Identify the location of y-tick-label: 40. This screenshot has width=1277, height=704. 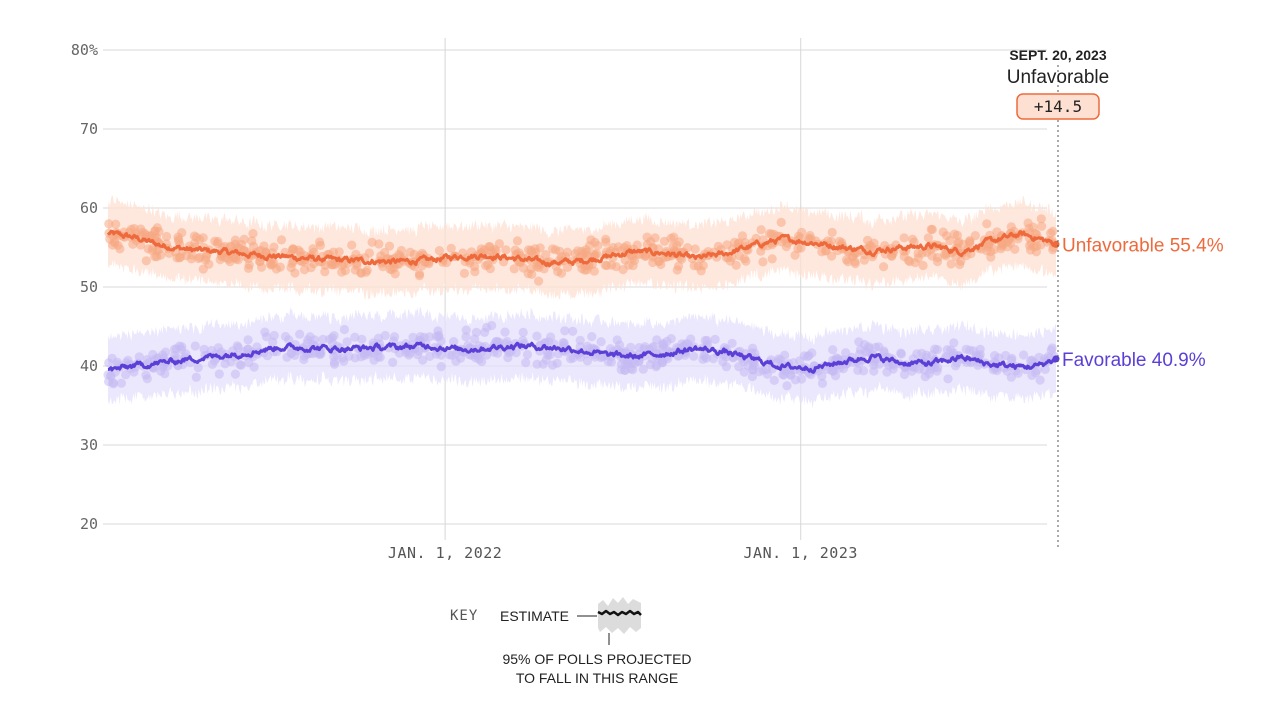
(89, 366).